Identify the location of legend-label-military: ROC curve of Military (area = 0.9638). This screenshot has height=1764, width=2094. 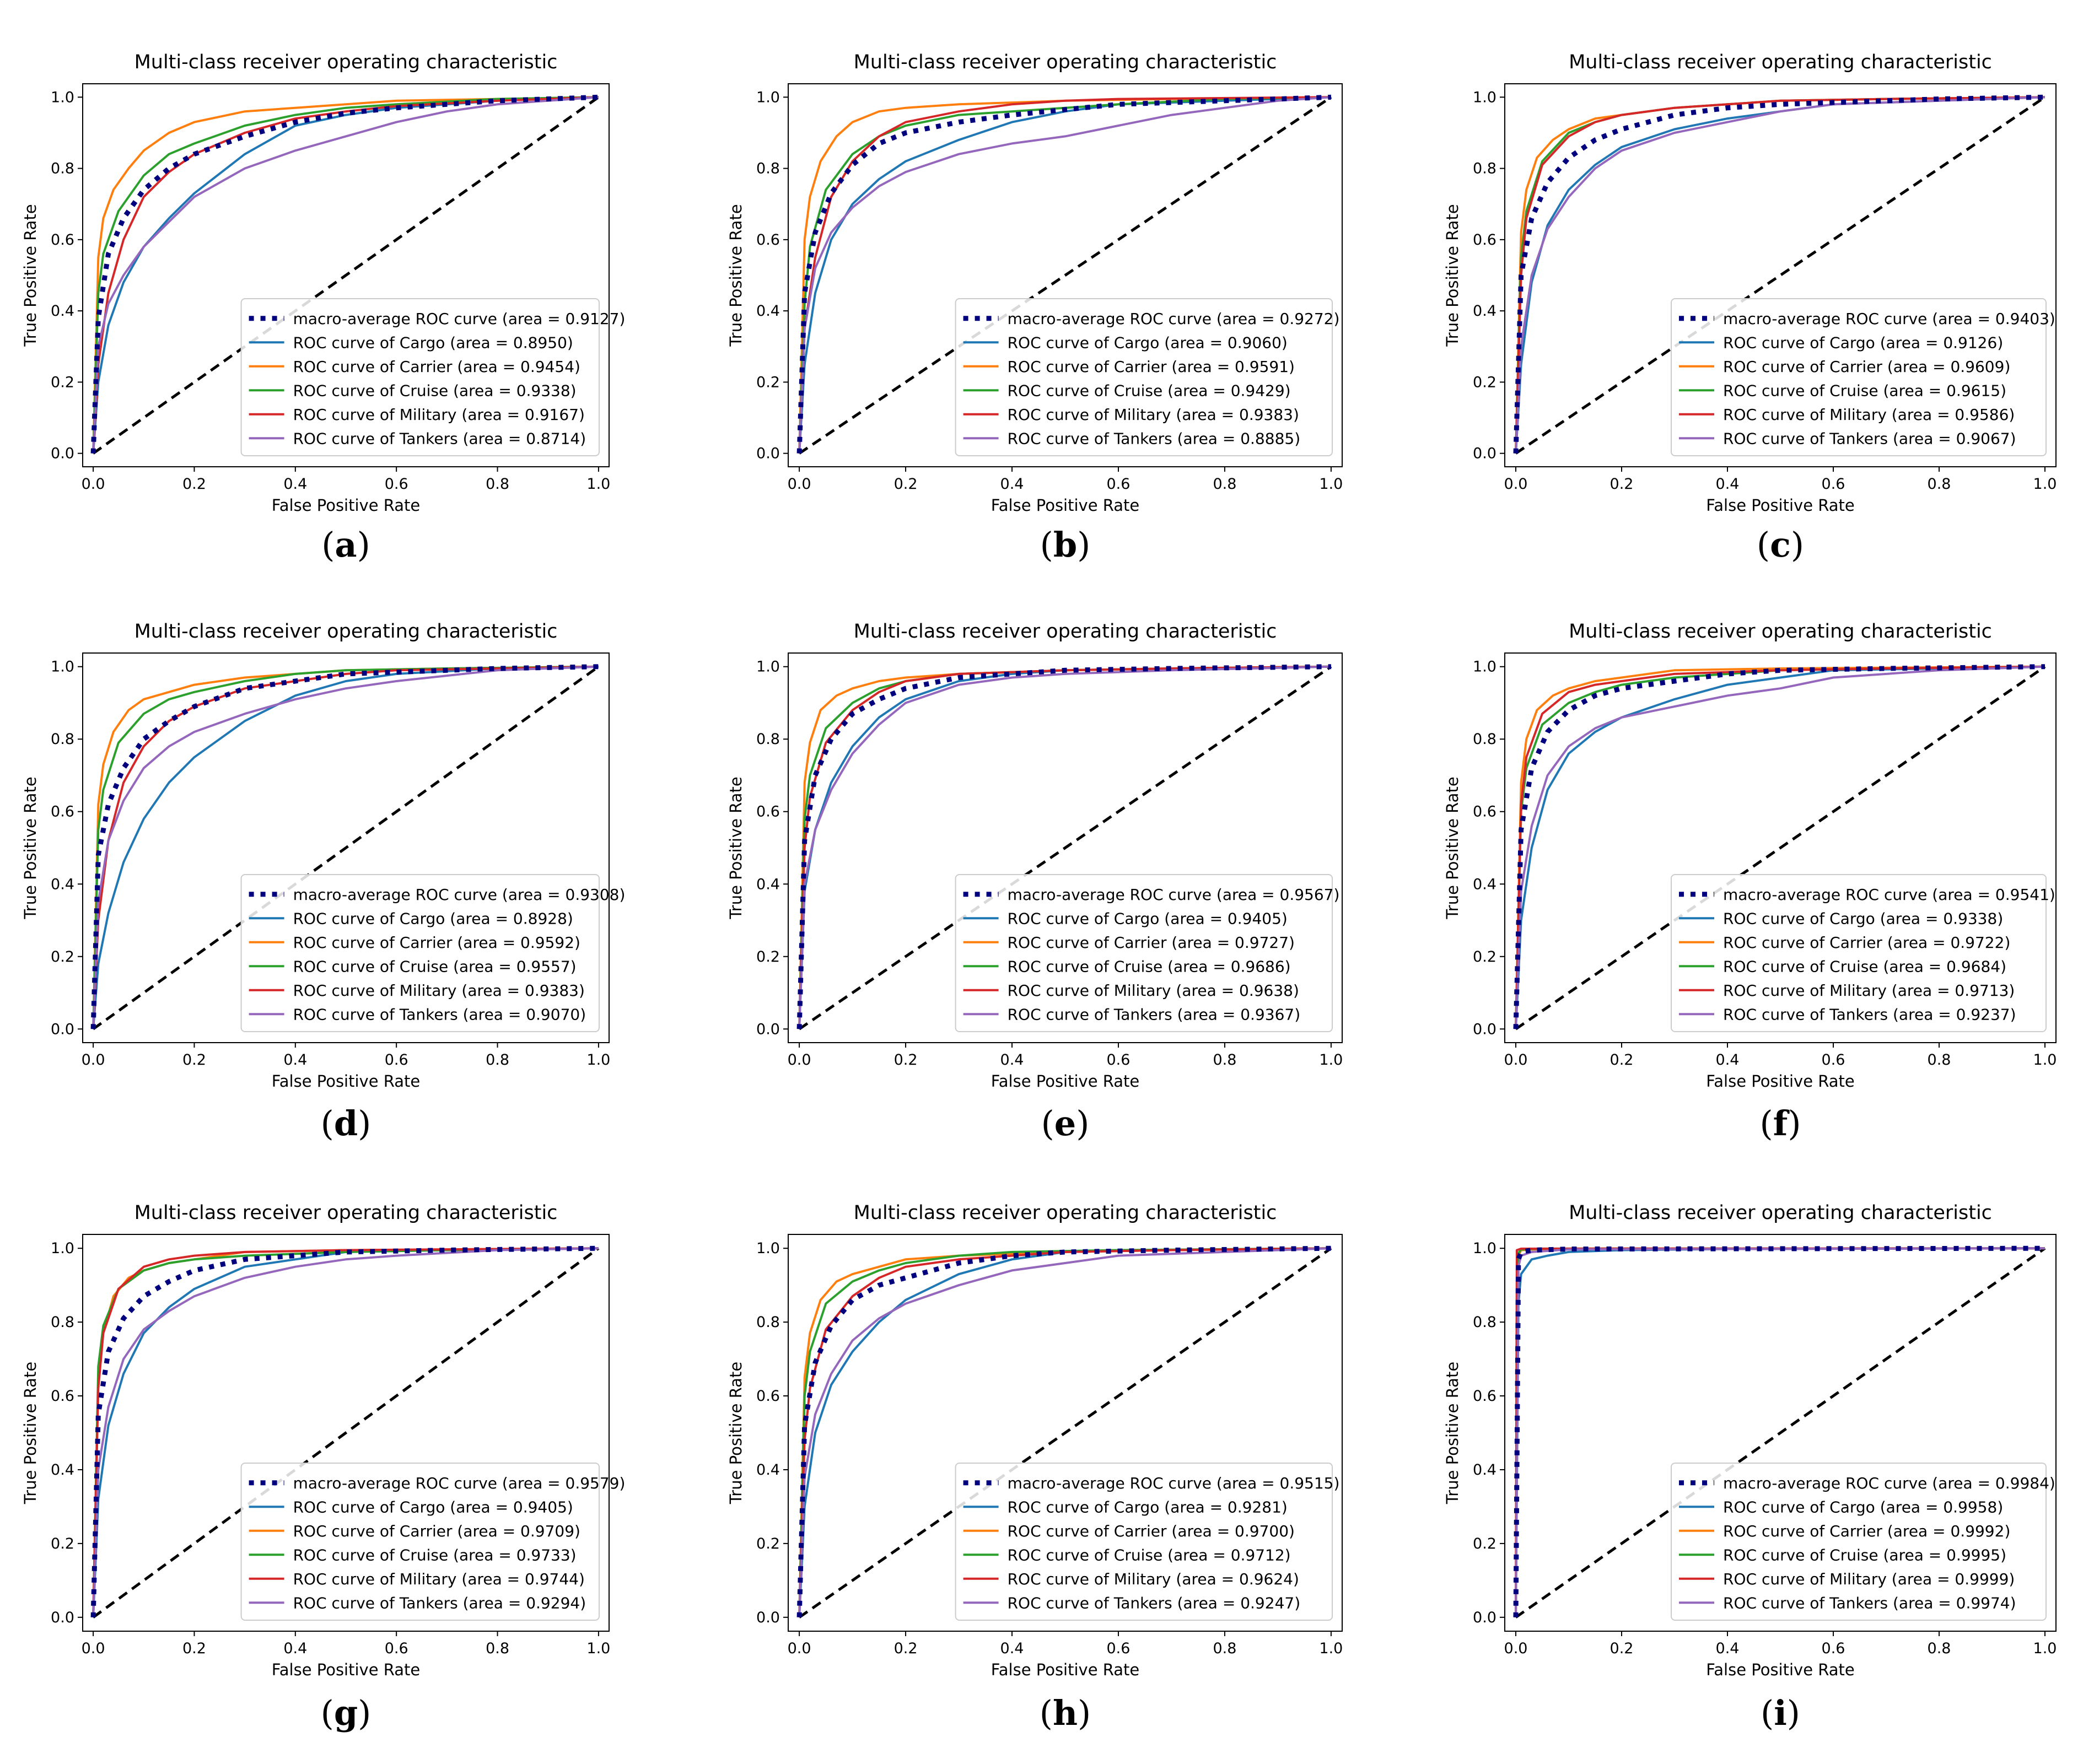
(1153, 990).